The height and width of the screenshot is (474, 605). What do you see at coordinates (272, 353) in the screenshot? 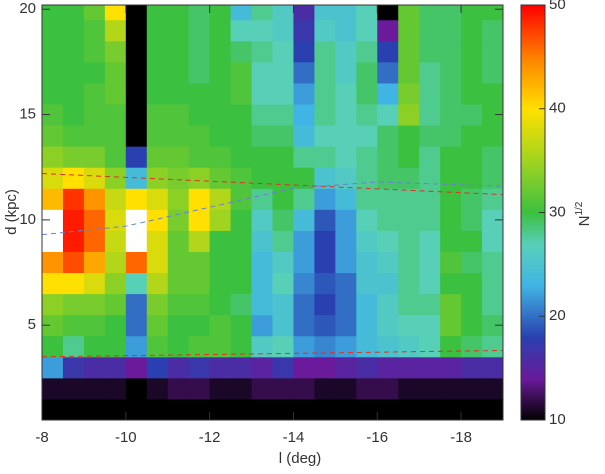
I see `overlay-line` at bounding box center [272, 353].